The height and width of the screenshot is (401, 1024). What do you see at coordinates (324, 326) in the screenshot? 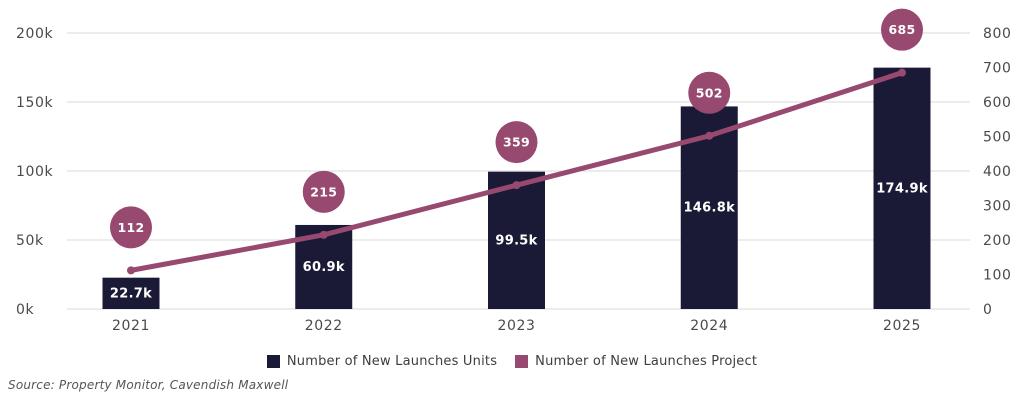
I see `x-axis-label-2022: 2022` at bounding box center [324, 326].